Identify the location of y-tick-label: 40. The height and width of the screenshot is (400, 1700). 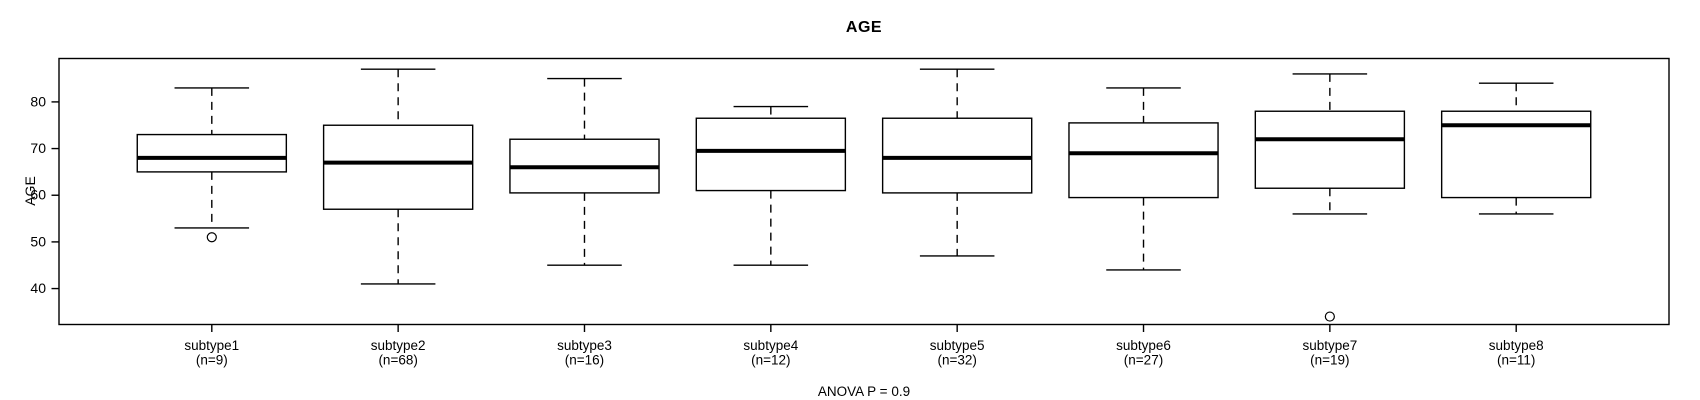
(38, 288).